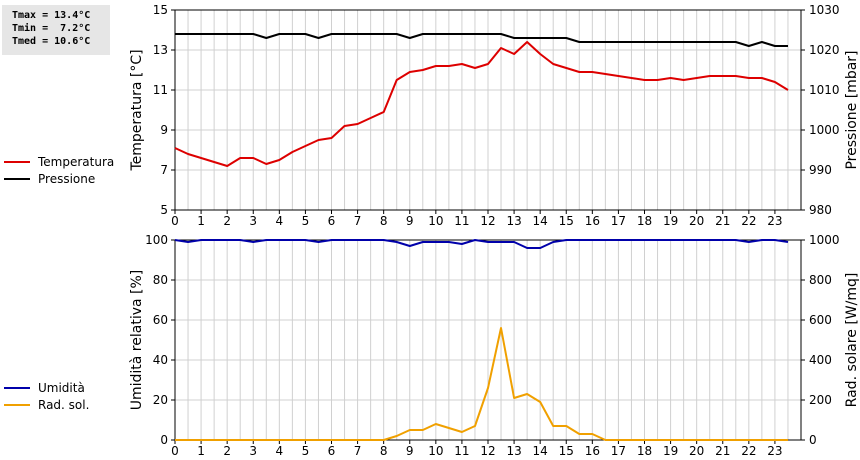 The width and height of the screenshot is (860, 460). Describe the element at coordinates (820, 320) in the screenshot. I see `bottom-yright-tick-label: 600` at that location.